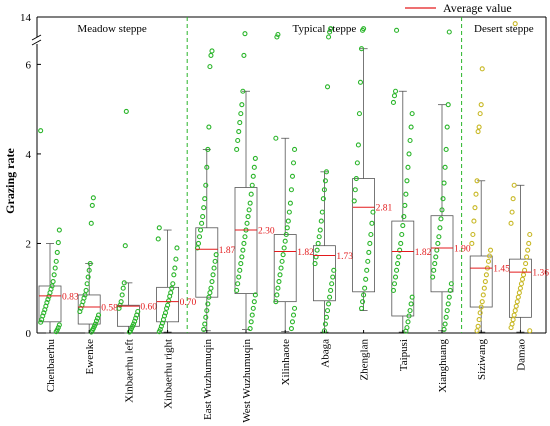 The width and height of the screenshot is (550, 426). I want to click on legend: Average value, so click(458, 8).